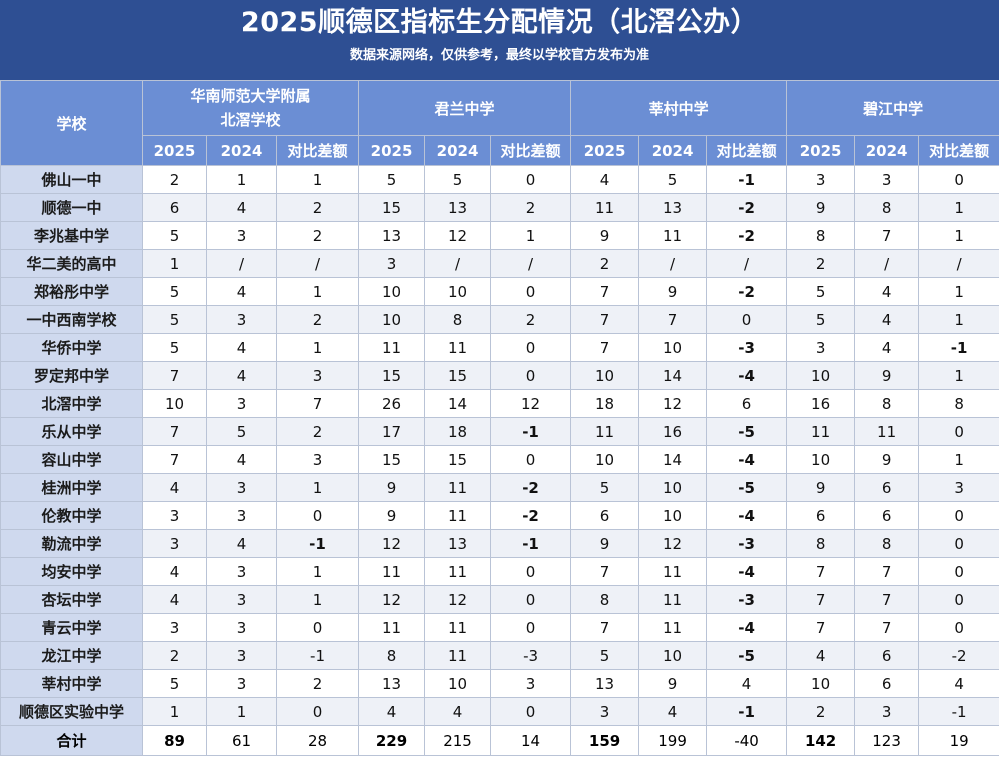 The image size is (999, 765). Describe the element at coordinates (499, 515) in the screenshot. I see `table-row: 伦教中学 3 3 0 9 11 -2 6 10 -4 6 6 0` at that location.